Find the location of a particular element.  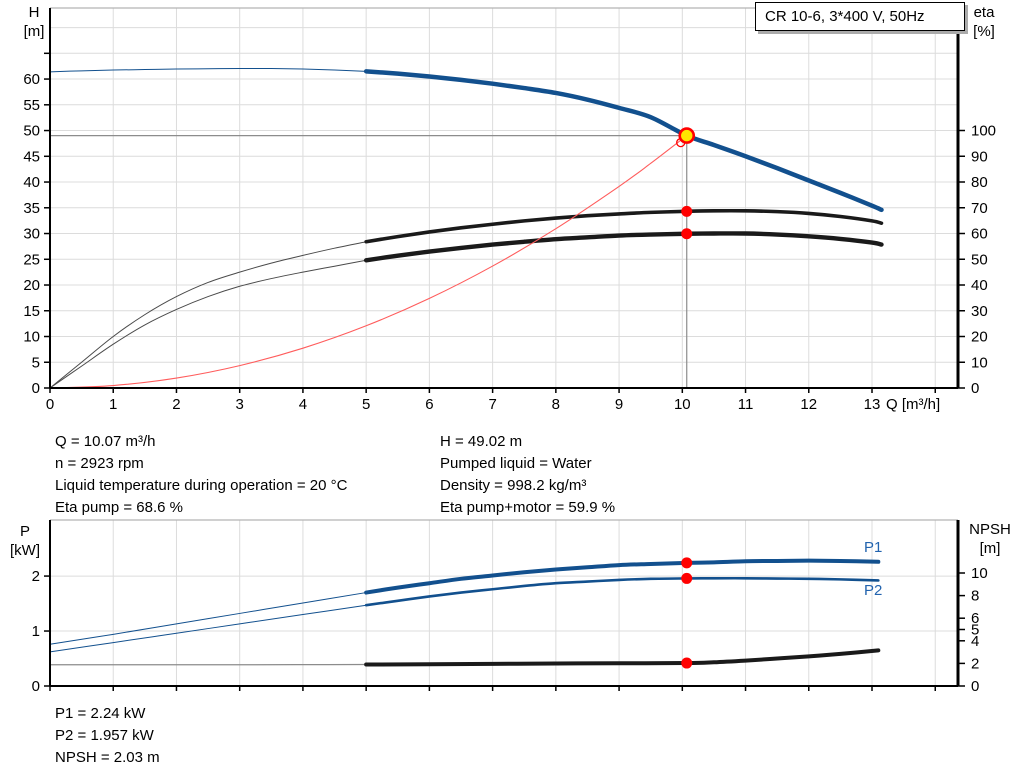

left-tick-label: 35 is located at coordinates (31, 208).